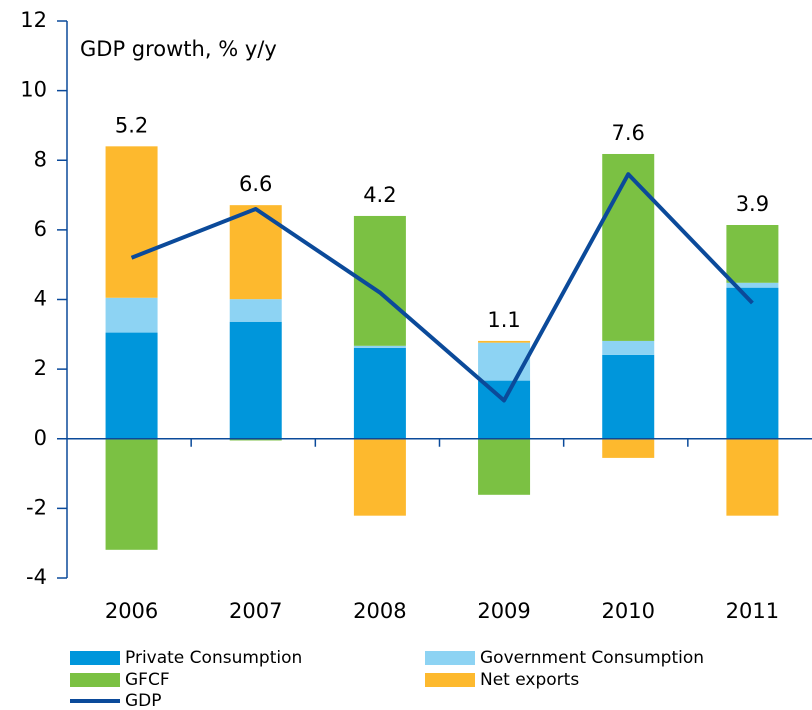  Describe the element at coordinates (628, 611) in the screenshot. I see `x-tick-label: 2010` at that location.